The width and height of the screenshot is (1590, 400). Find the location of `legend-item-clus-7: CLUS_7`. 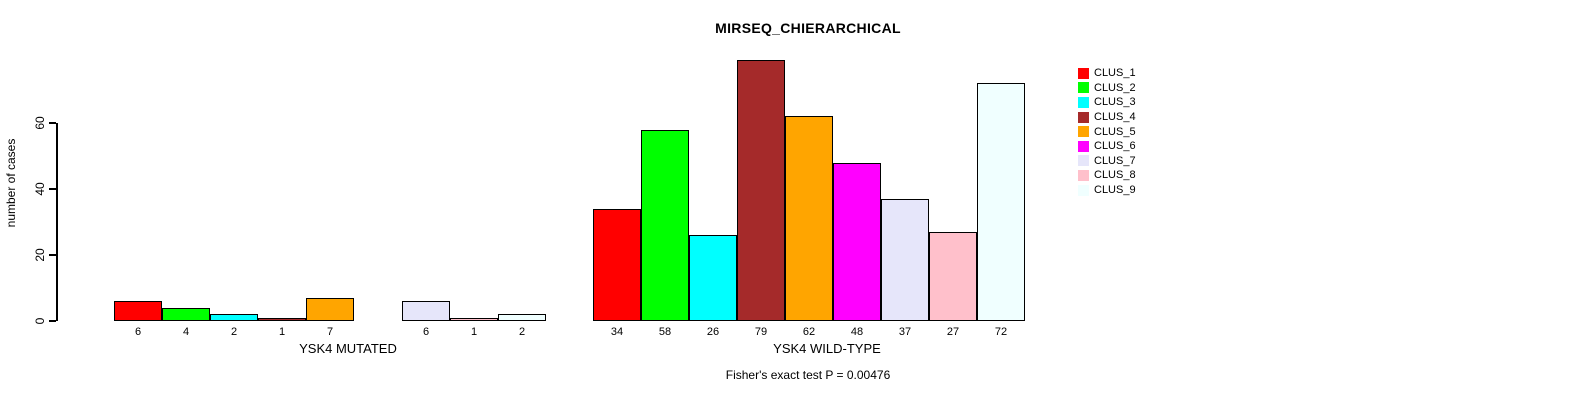

legend-item-clus-7: CLUS_7 is located at coordinates (1107, 161).